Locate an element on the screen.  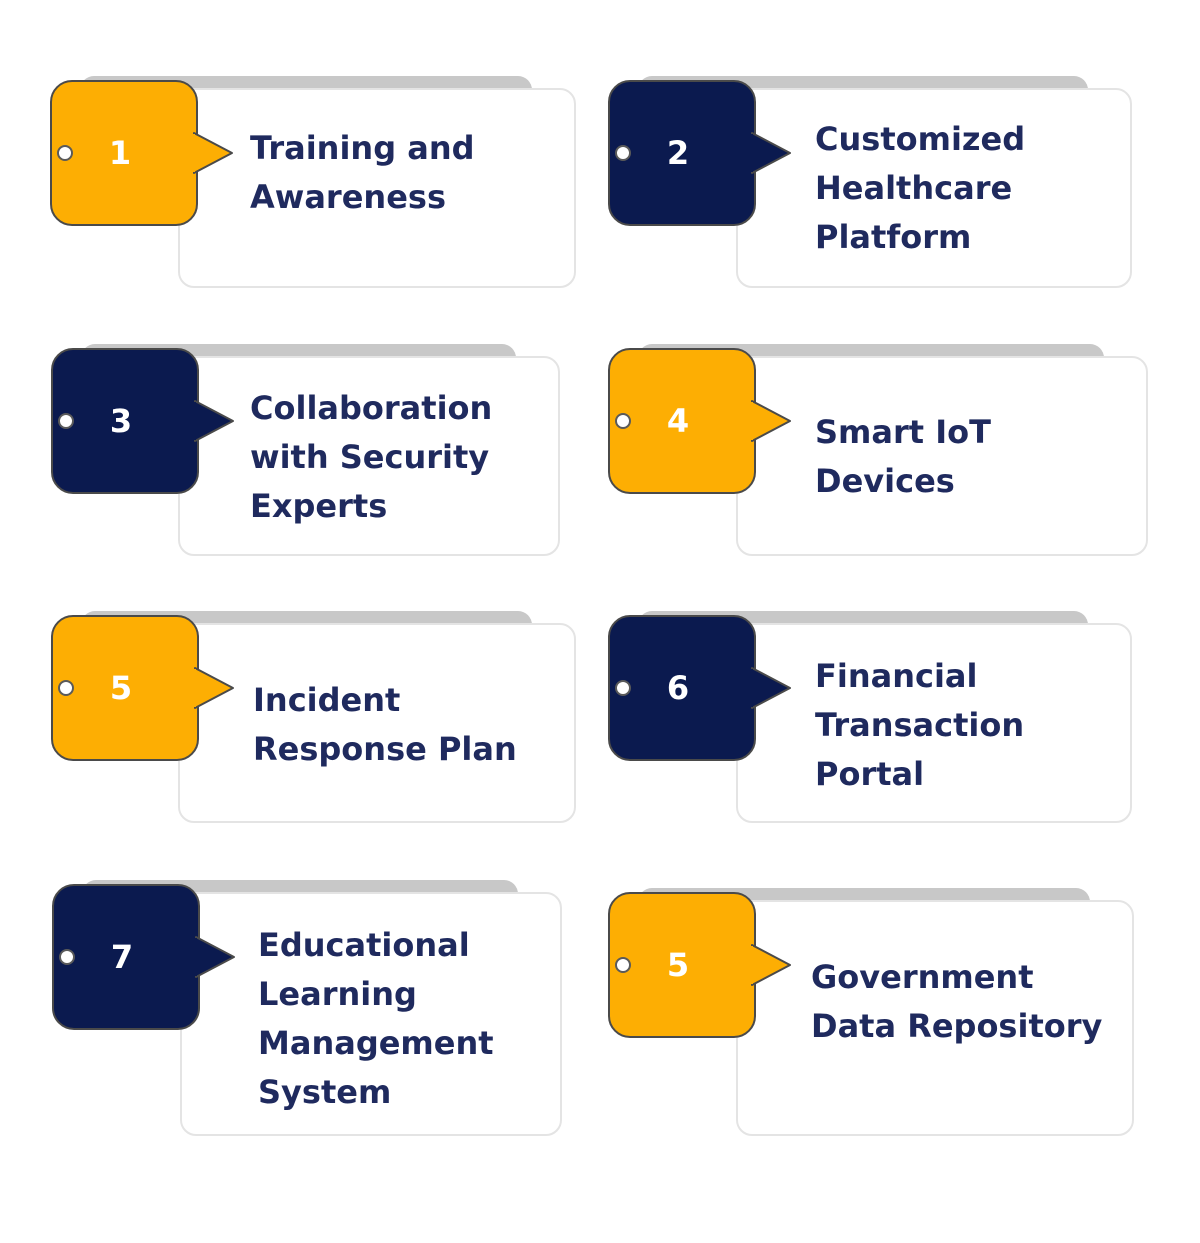
item-label: Smart IoT Devices is located at coordinates (903, 457).